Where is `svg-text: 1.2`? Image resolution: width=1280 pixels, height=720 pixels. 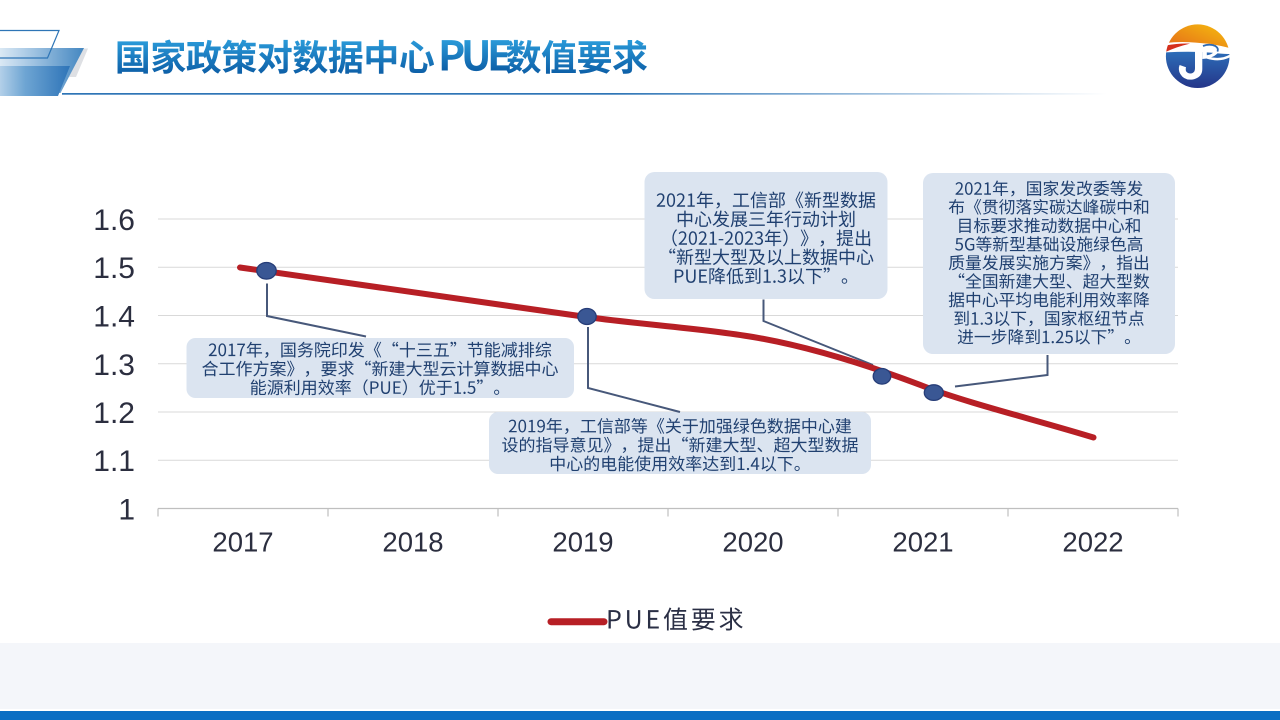
svg-text: 1.2 is located at coordinates (114, 413).